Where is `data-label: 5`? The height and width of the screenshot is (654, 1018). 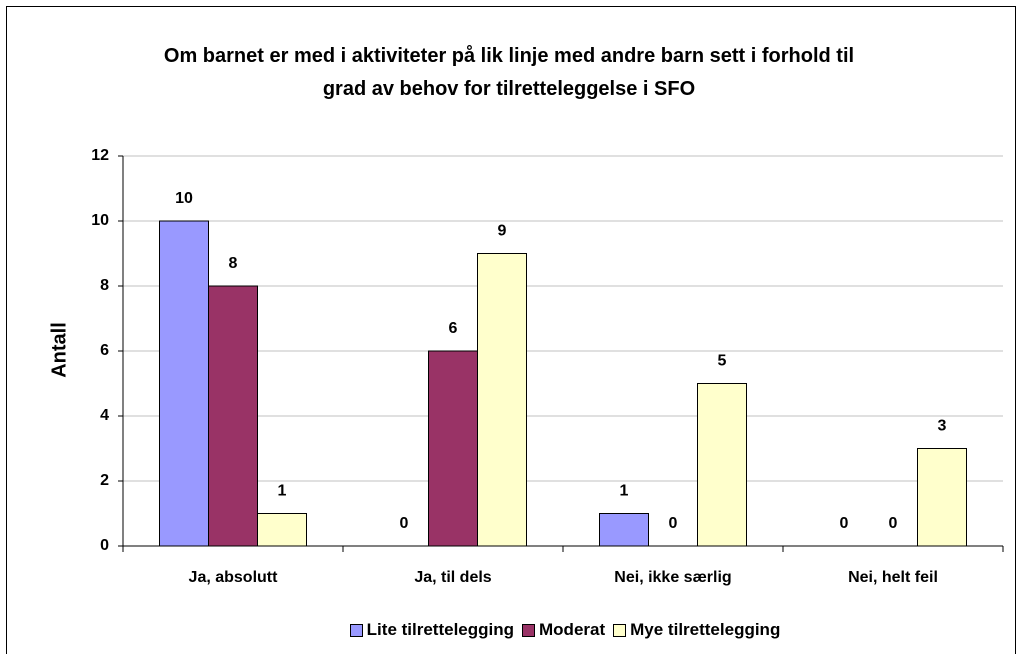 data-label: 5 is located at coordinates (722, 361).